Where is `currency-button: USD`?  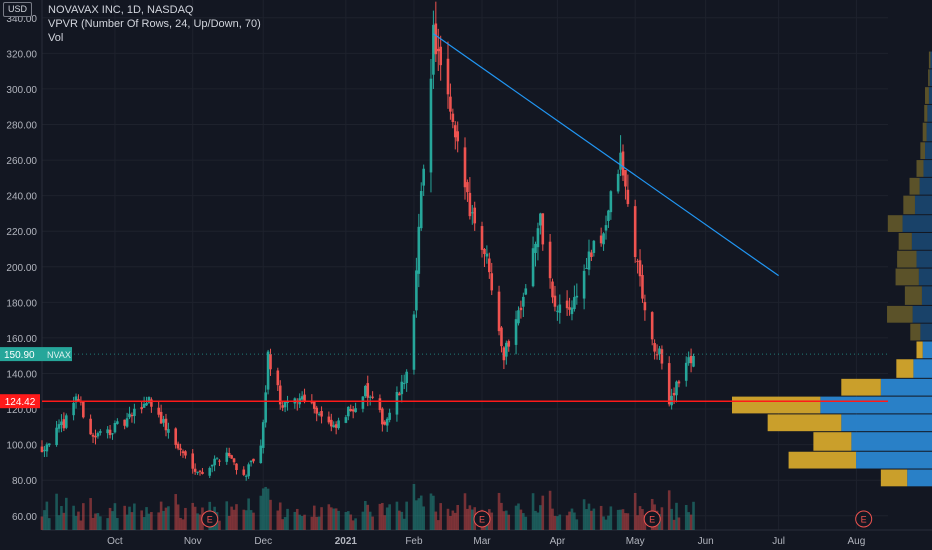
currency-button: USD is located at coordinates (17, 9).